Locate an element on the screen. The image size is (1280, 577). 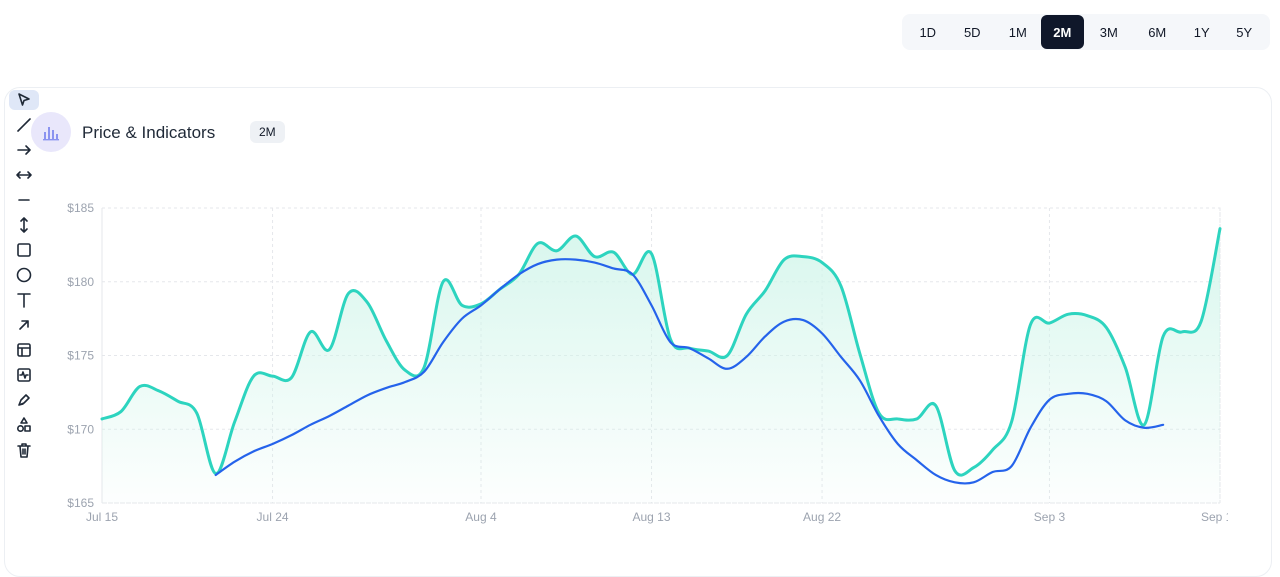
text-icon is located at coordinates (24, 300).